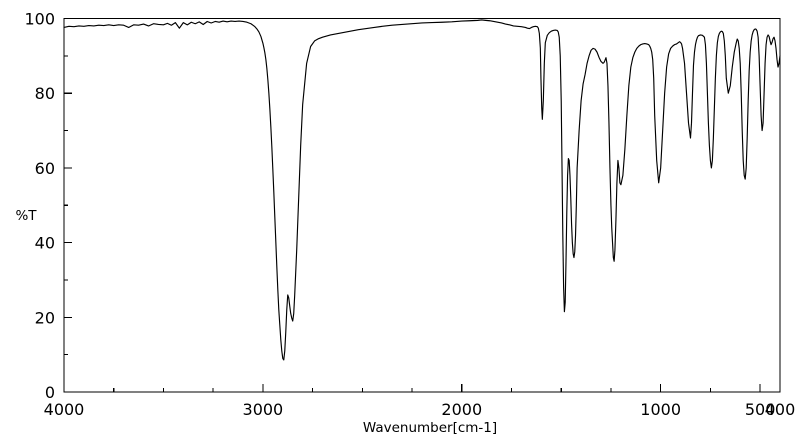 Image resolution: width=800 pixels, height=441 pixels. I want to click on x-tick-label: 500, so click(760, 409).